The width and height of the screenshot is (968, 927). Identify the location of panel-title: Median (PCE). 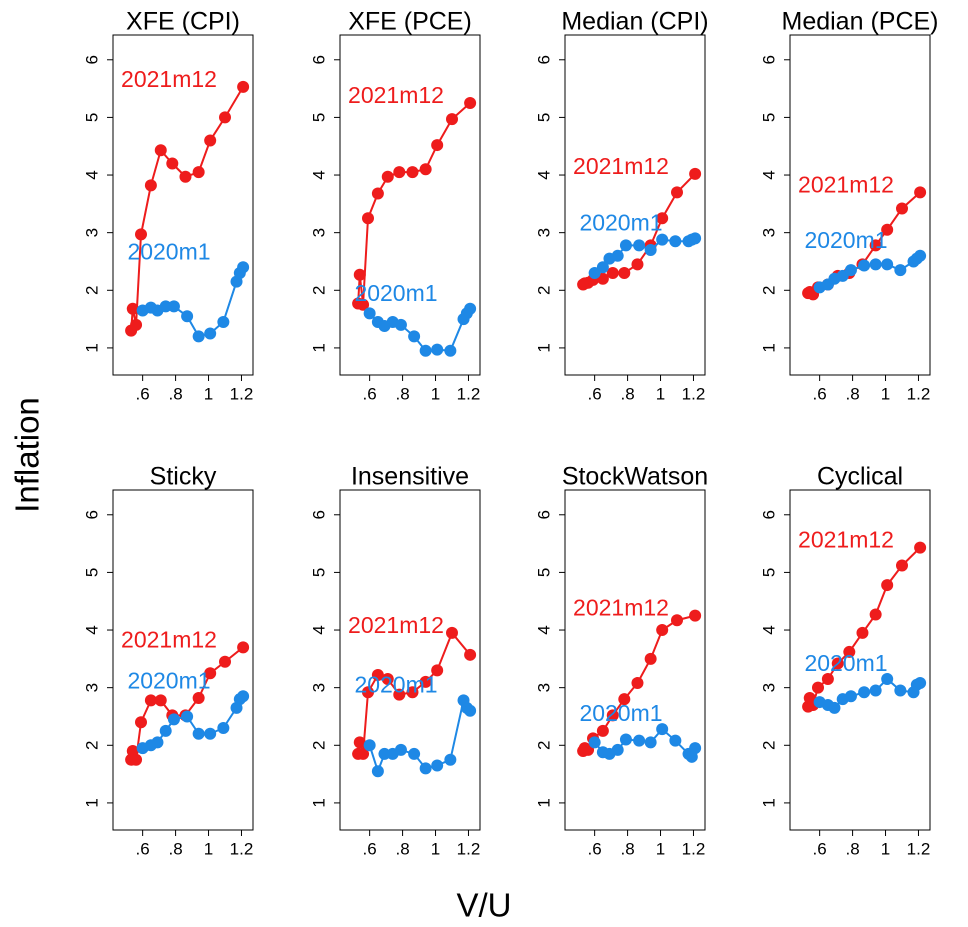
(860, 22).